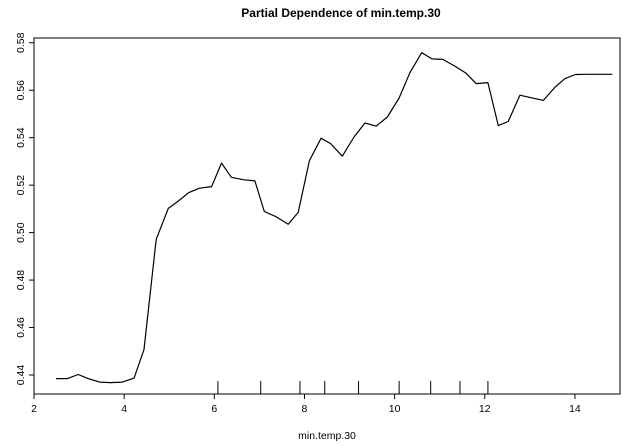 The image size is (624, 446). Describe the element at coordinates (21, 137) in the screenshot. I see `y-tick-label: 0.54` at that location.